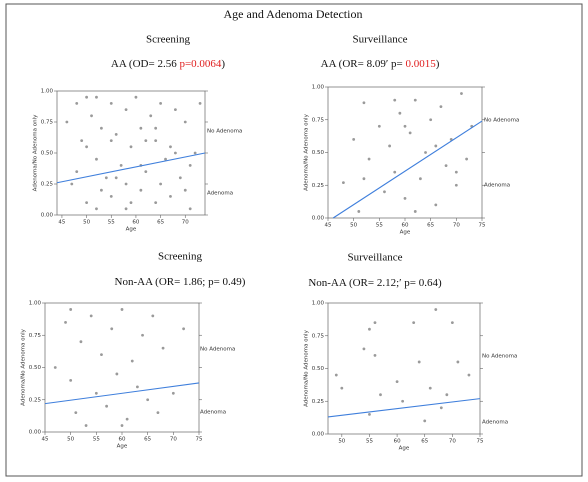 Image resolution: width=588 pixels, height=482 pixels. Describe the element at coordinates (405, 226) in the screenshot. I see `x-tick-label: 60` at that location.